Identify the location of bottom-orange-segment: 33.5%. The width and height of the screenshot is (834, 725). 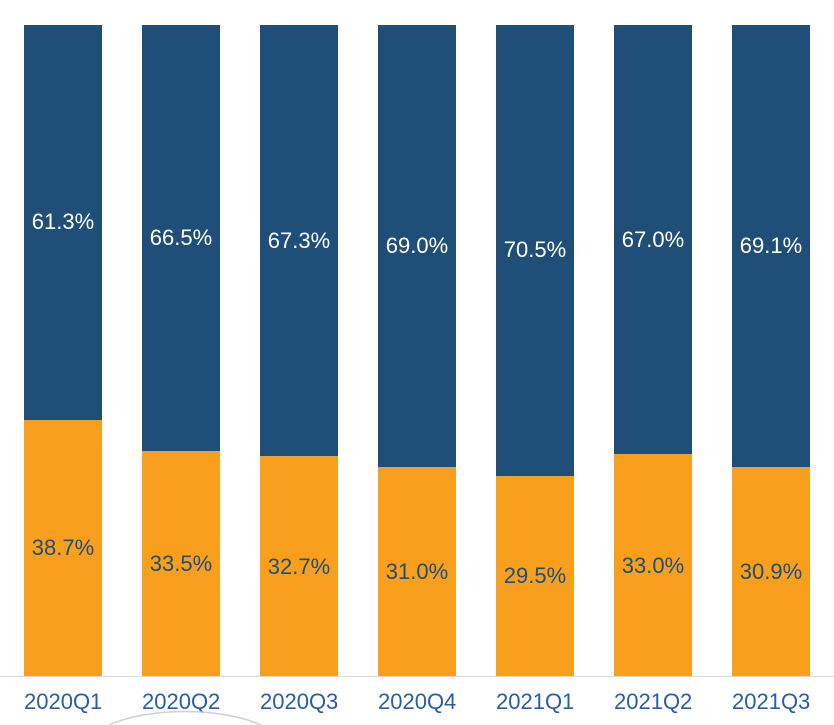
(181, 564).